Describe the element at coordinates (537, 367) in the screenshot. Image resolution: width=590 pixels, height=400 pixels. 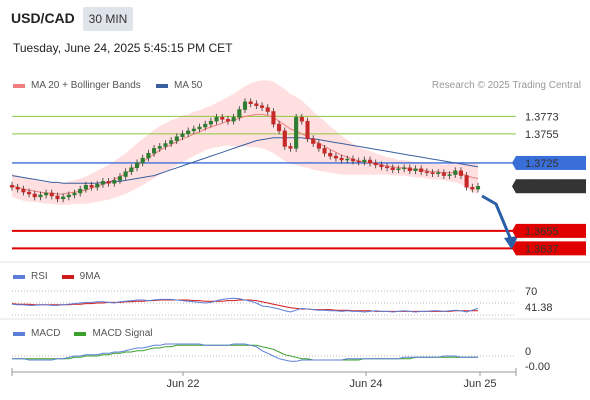
I see `macd-value-label: -0.00` at that location.